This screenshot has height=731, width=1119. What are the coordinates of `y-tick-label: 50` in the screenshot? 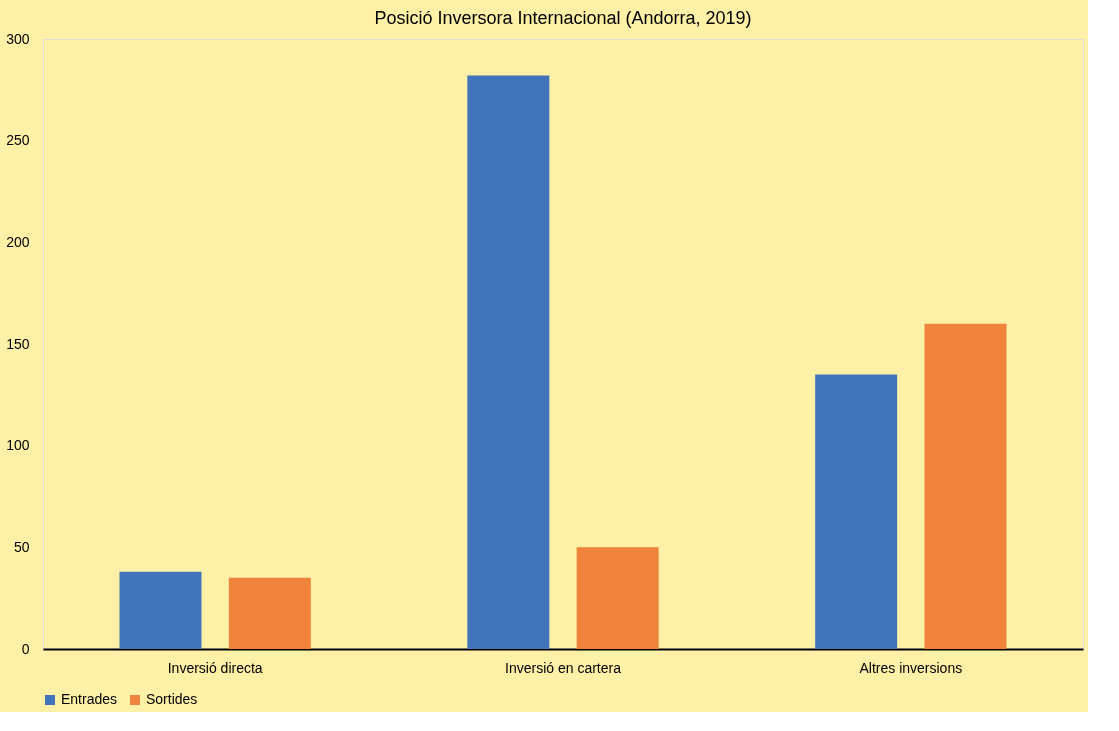 It's located at (21, 546).